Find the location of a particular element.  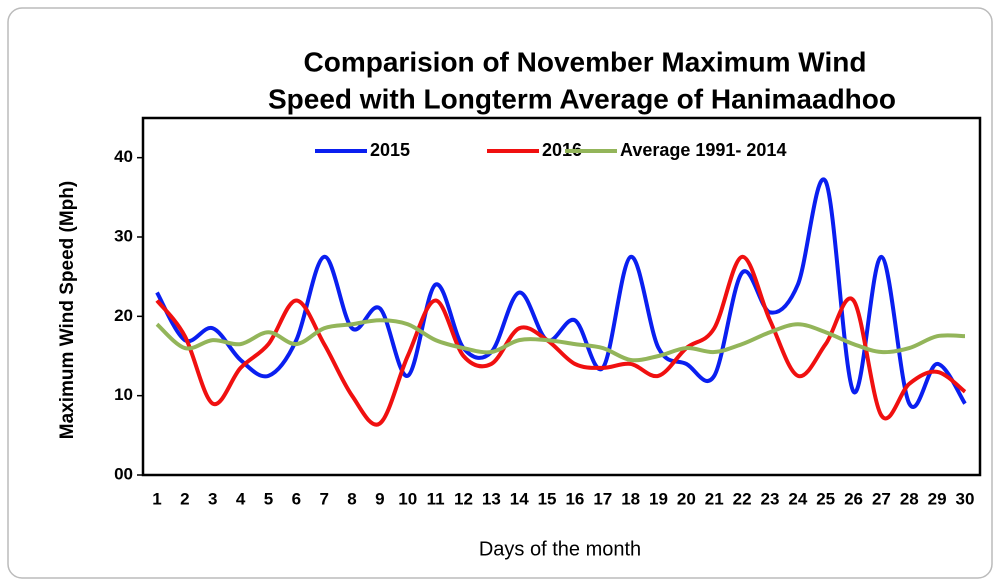

x-tick-label: 17 is located at coordinates (602, 498).